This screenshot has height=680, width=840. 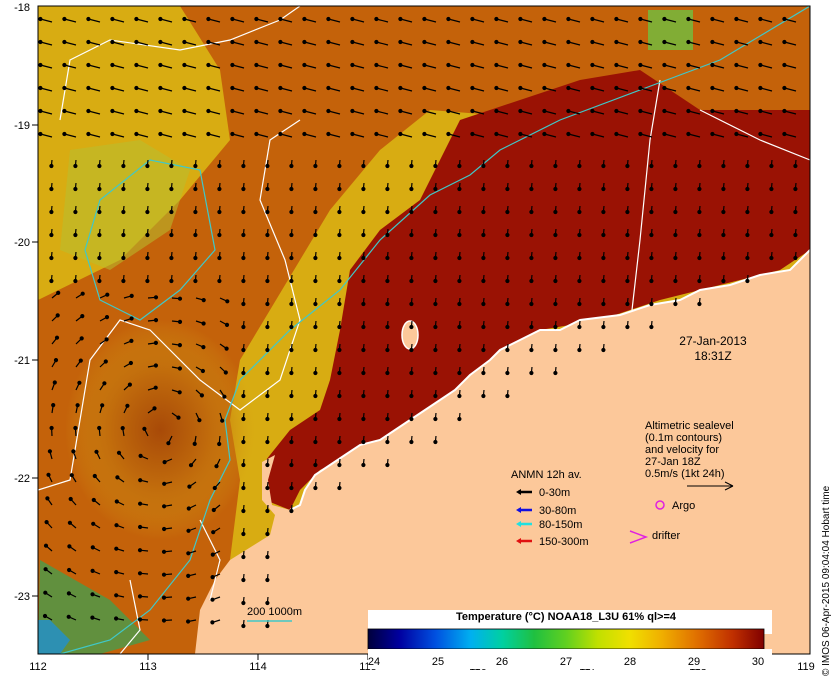 I want to click on legend-label: 0-30m, so click(x=554, y=493).